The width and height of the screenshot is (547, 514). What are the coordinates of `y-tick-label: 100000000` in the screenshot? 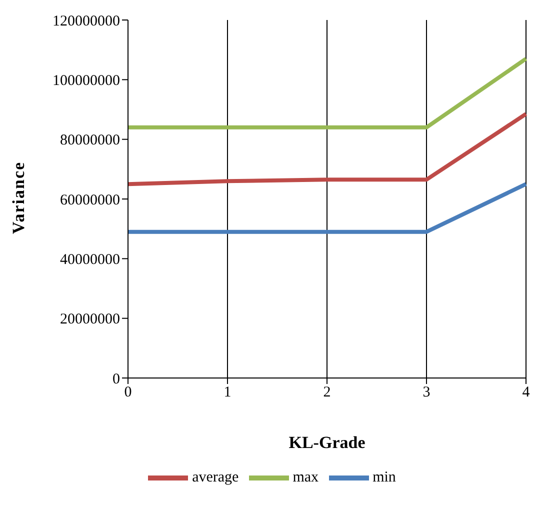 It's located at (86, 80).